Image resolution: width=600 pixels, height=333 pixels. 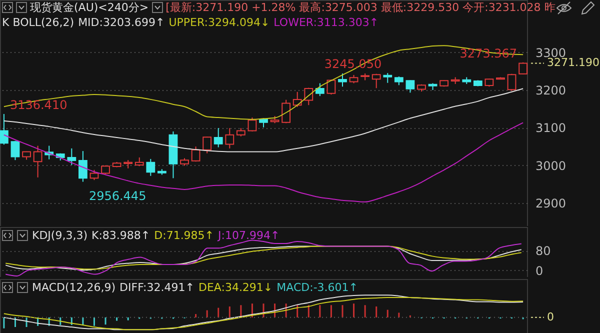 What do you see at coordinates (317, 287) in the screenshot?
I see `series-label: MACD:-3.601↑` at bounding box center [317, 287].